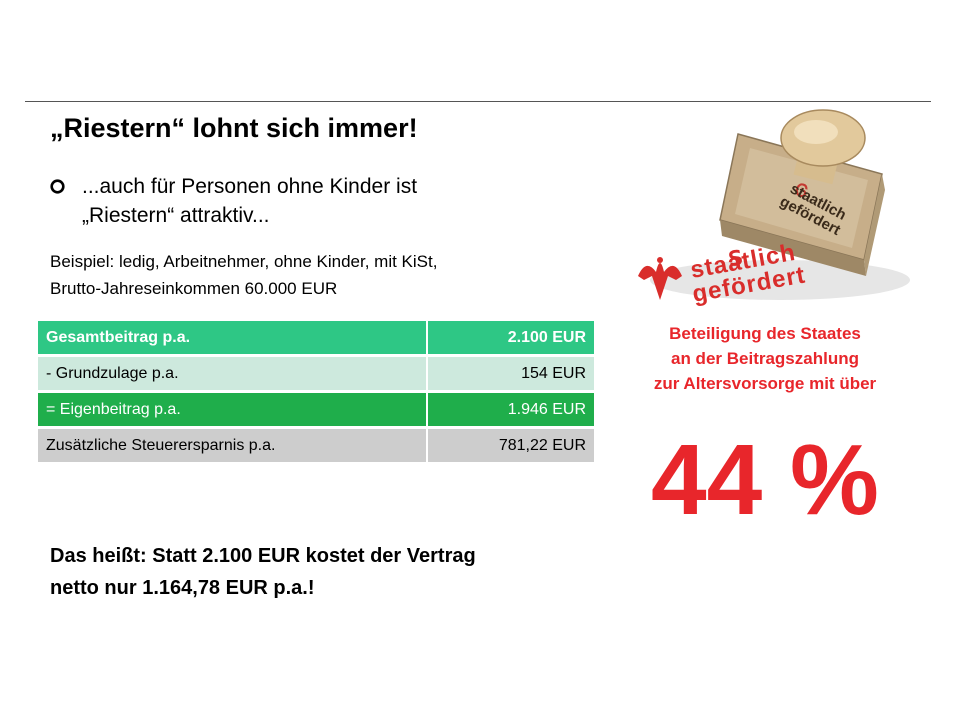 The height and width of the screenshot is (720, 960). Describe the element at coordinates (478, 101) in the screenshot. I see `top-divider` at that location.